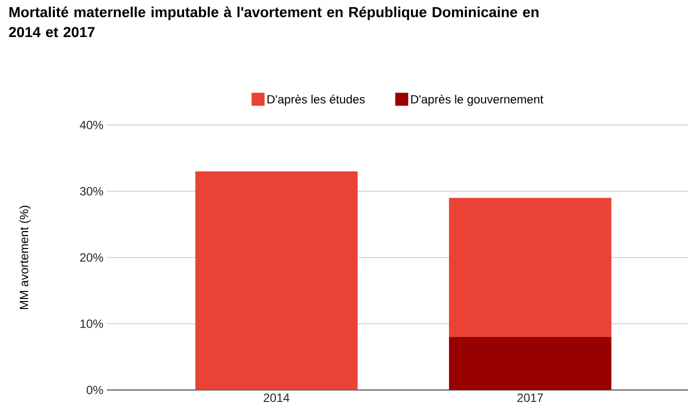 The height and width of the screenshot is (418, 688). I want to click on y-axis-title: MM avortement (%), so click(25, 257).